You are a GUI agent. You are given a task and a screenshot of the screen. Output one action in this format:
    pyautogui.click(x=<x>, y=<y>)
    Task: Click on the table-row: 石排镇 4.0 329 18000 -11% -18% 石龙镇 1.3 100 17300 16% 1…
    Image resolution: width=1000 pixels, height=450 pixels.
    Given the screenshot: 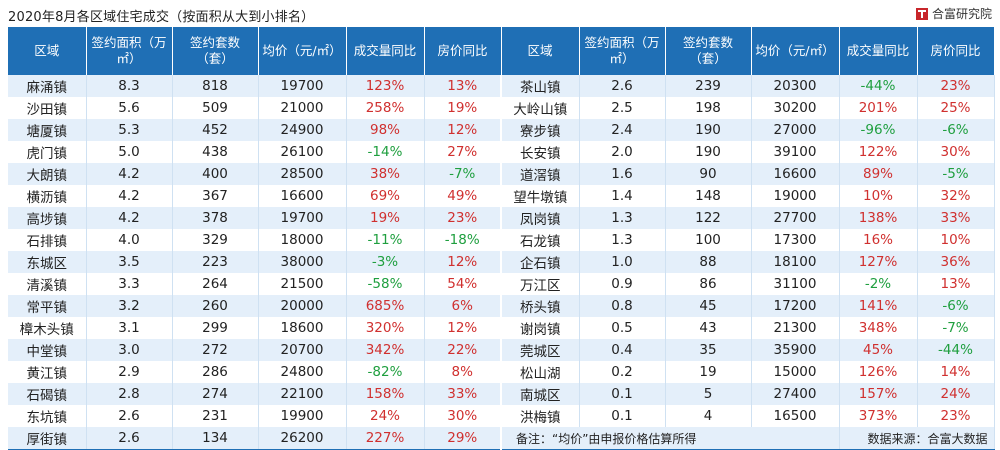 What is the action you would take?
    pyautogui.click(x=501, y=240)
    